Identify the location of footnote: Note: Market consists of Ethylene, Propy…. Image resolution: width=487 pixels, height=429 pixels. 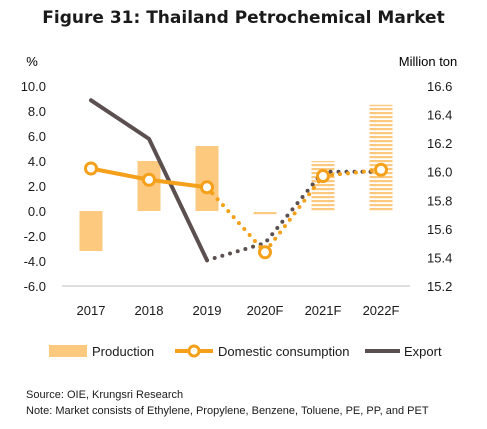
(227, 411).